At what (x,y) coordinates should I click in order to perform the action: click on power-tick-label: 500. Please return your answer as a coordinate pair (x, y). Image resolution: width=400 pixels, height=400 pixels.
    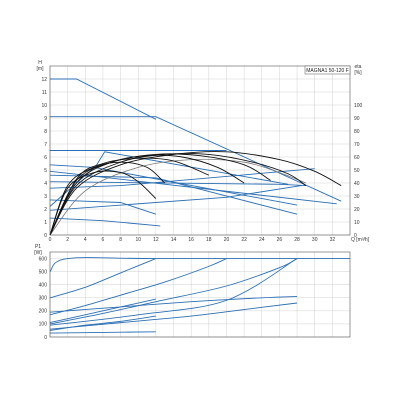
    Looking at the image, I should click on (43, 272).